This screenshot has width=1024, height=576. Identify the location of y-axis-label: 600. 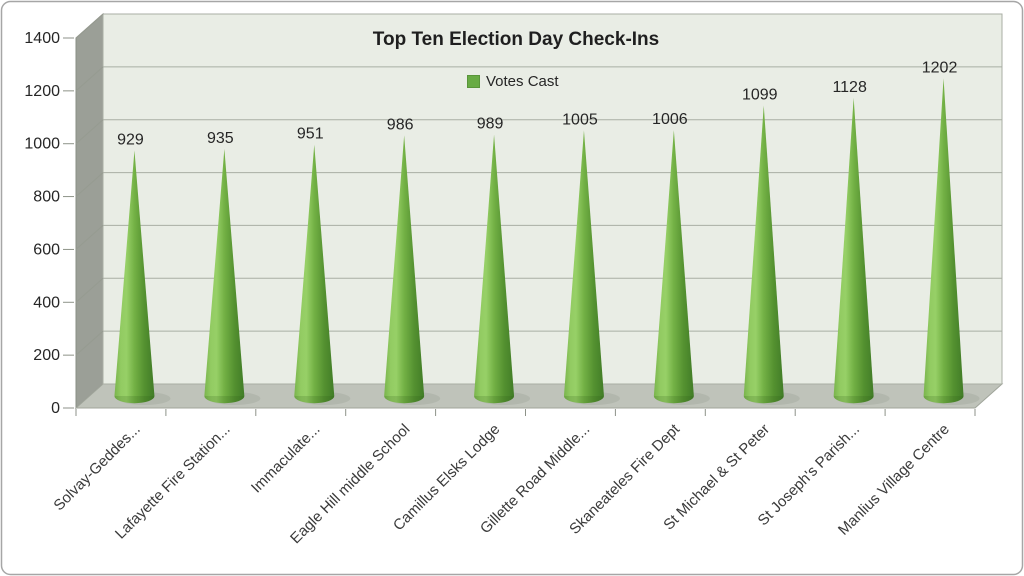
(46, 249).